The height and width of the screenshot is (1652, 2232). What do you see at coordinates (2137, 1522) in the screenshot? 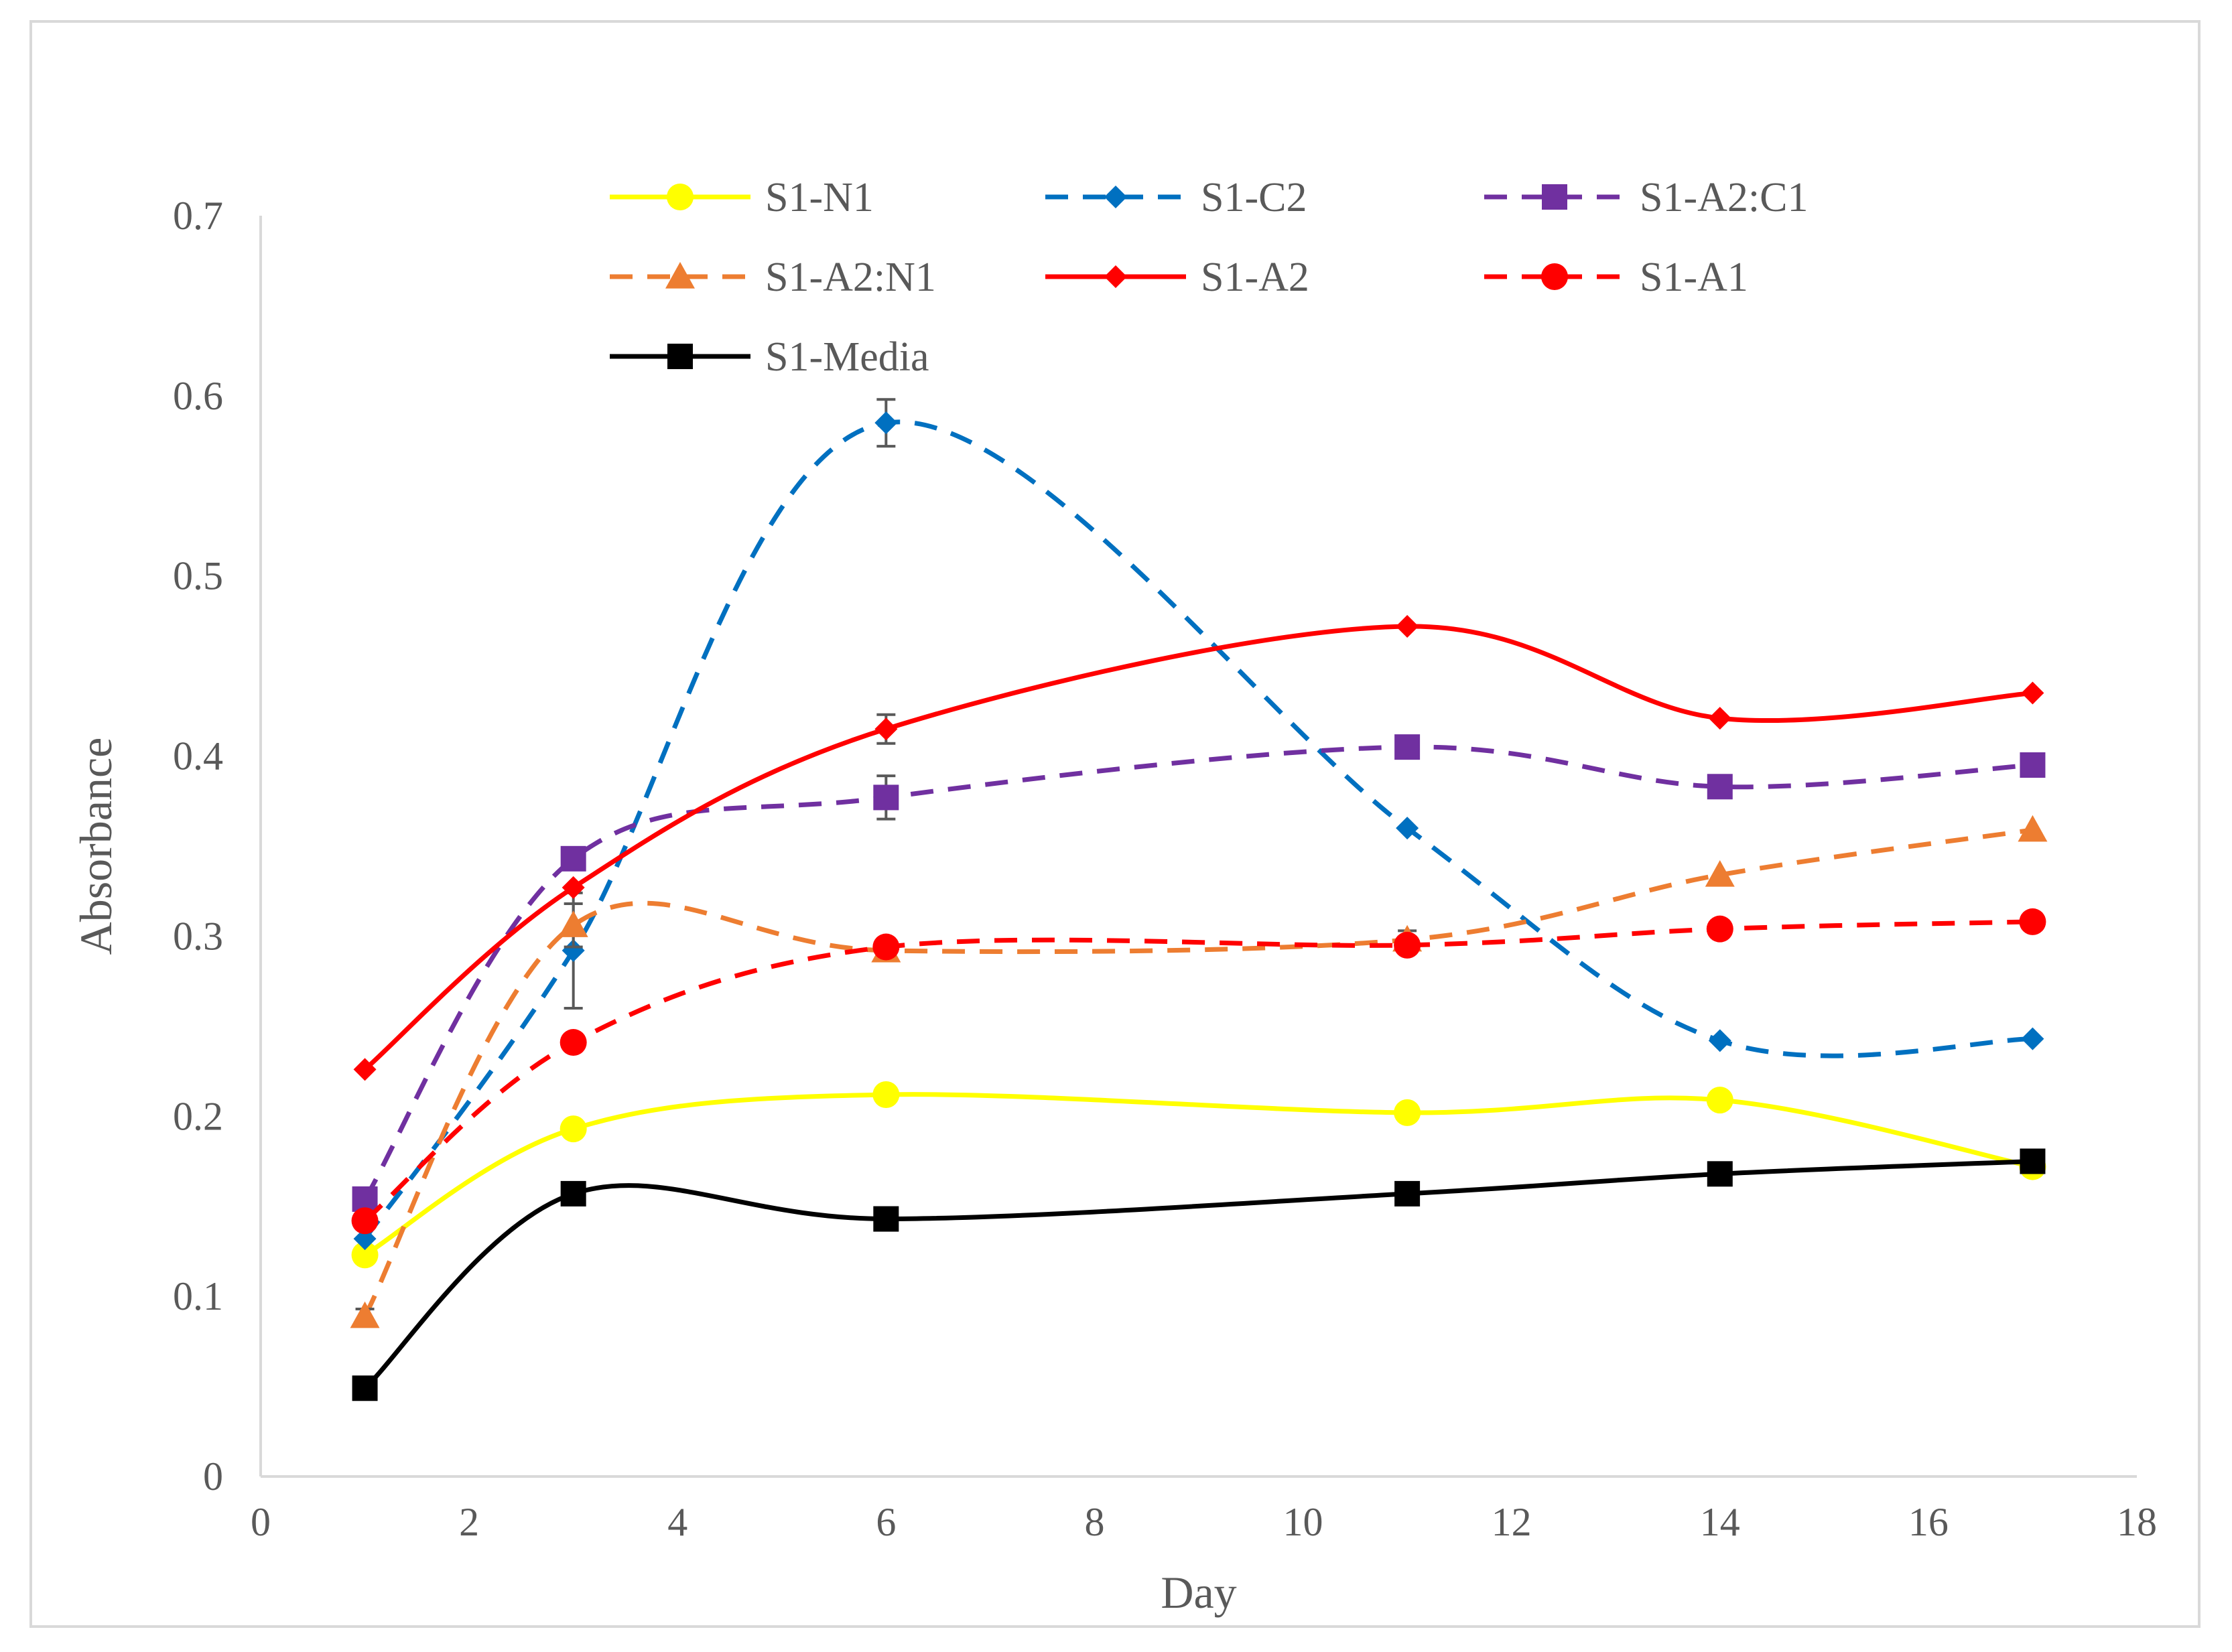
I see `x-tick-label: 18` at bounding box center [2137, 1522].